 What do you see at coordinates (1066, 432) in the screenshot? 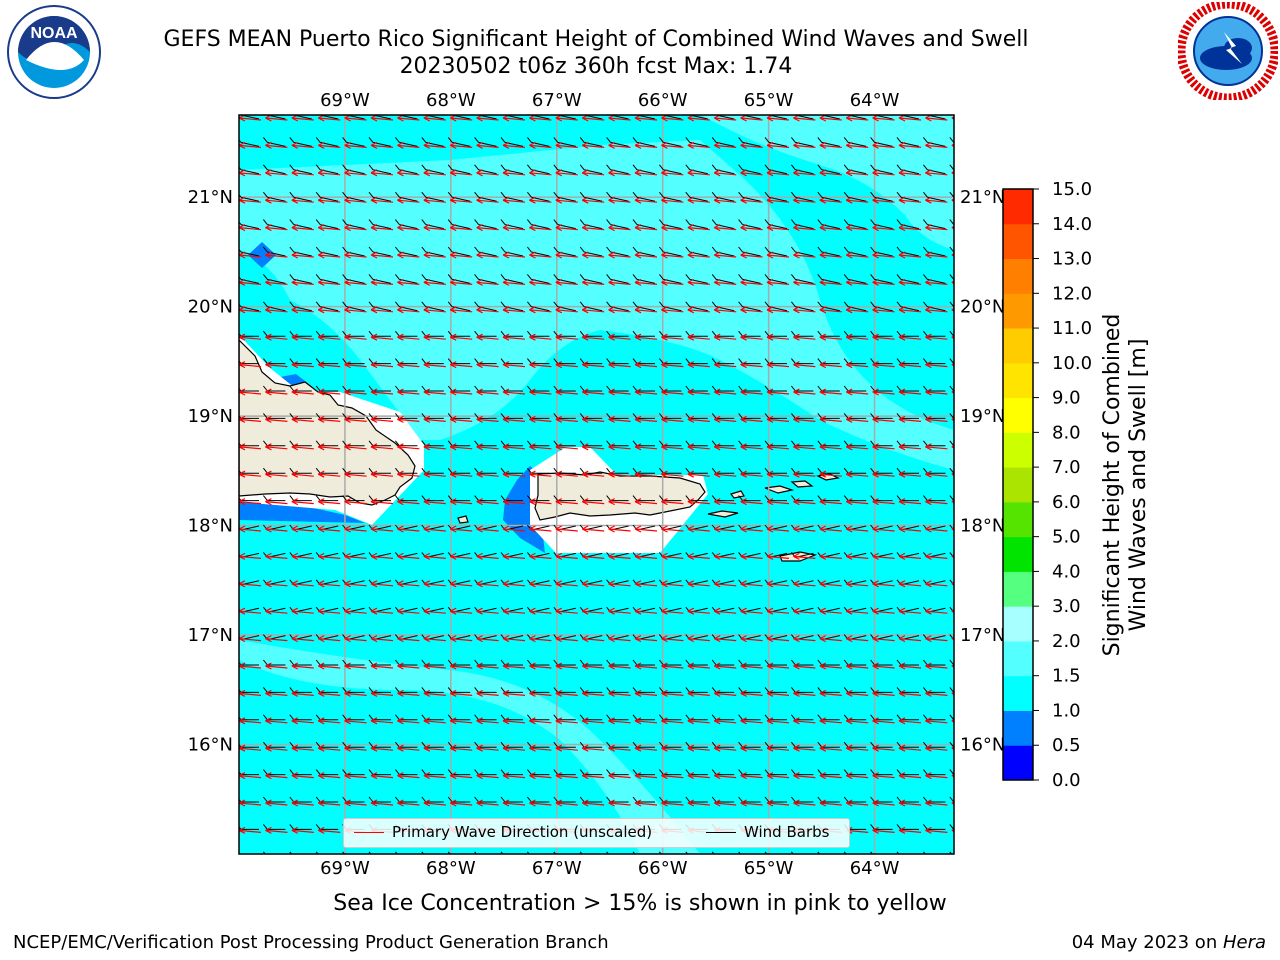
I see `colorbar-tick-label: 8.0` at bounding box center [1066, 432].